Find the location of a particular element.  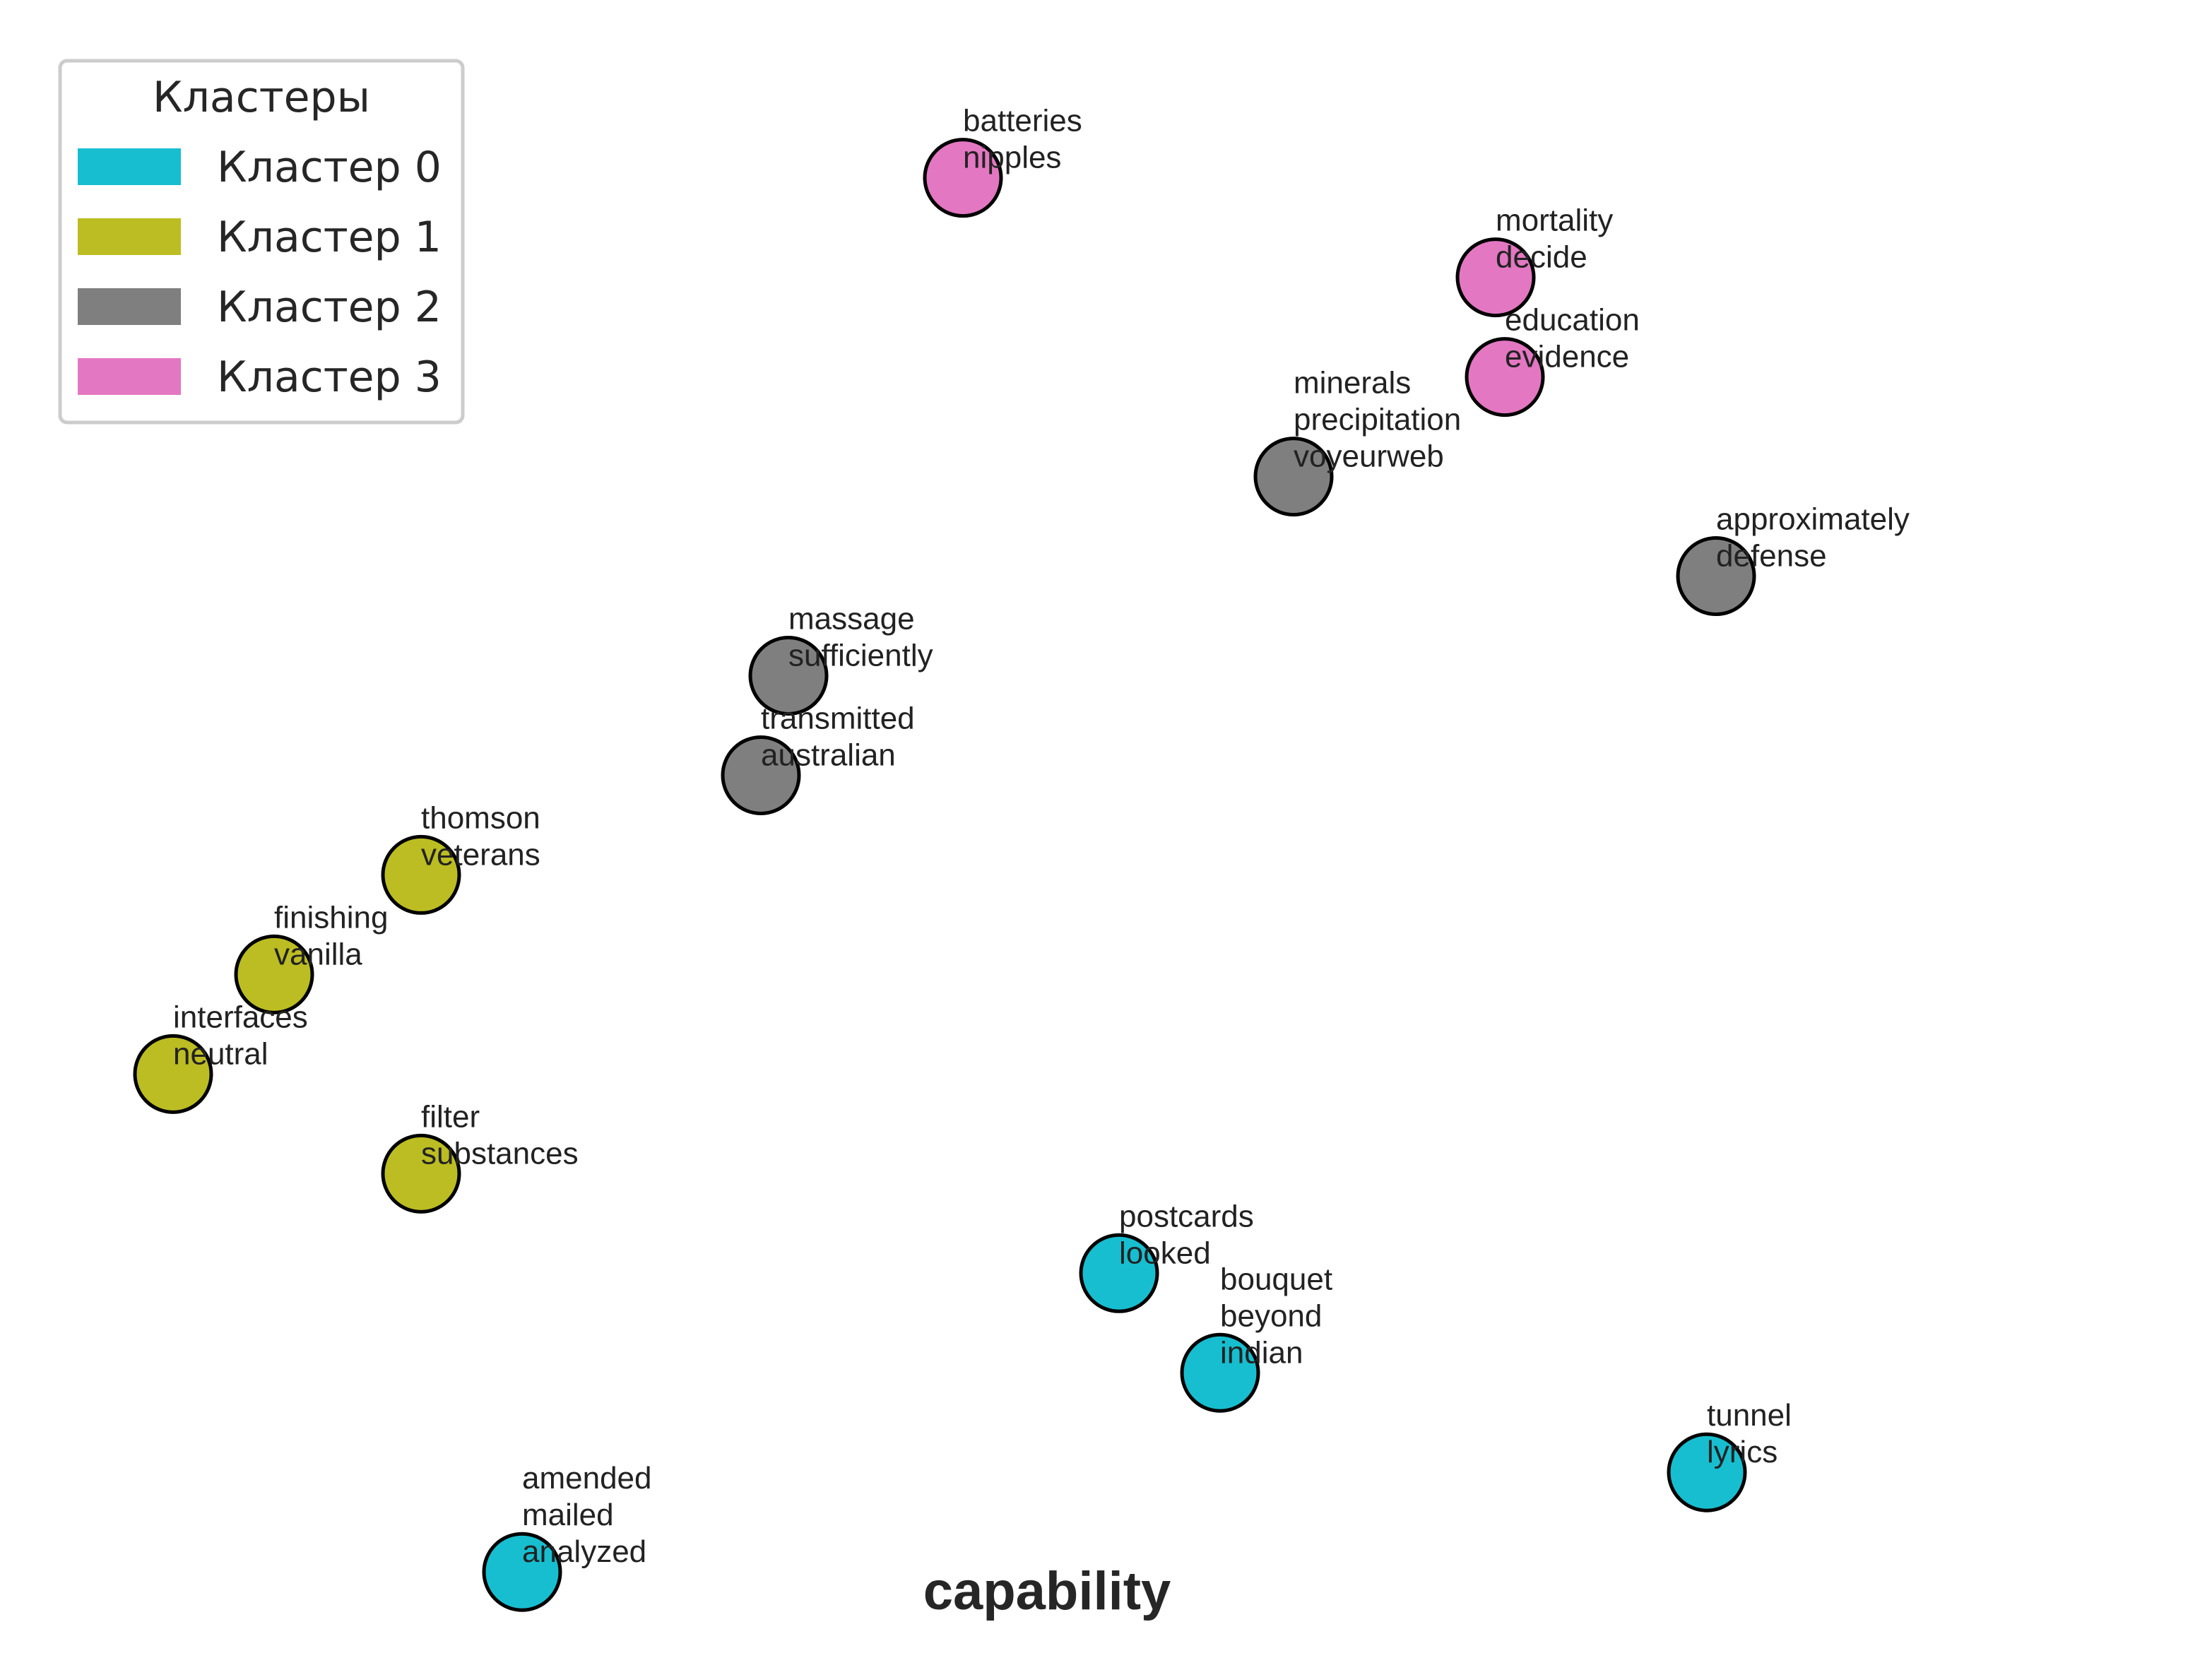

point-label-8-1: vanilla is located at coordinates (318, 954).